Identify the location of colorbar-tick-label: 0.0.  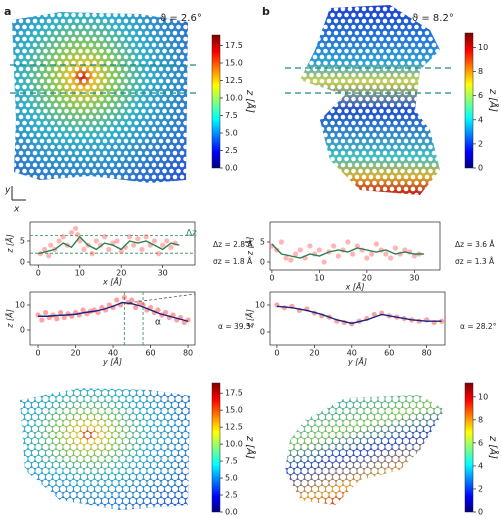
(231, 512).